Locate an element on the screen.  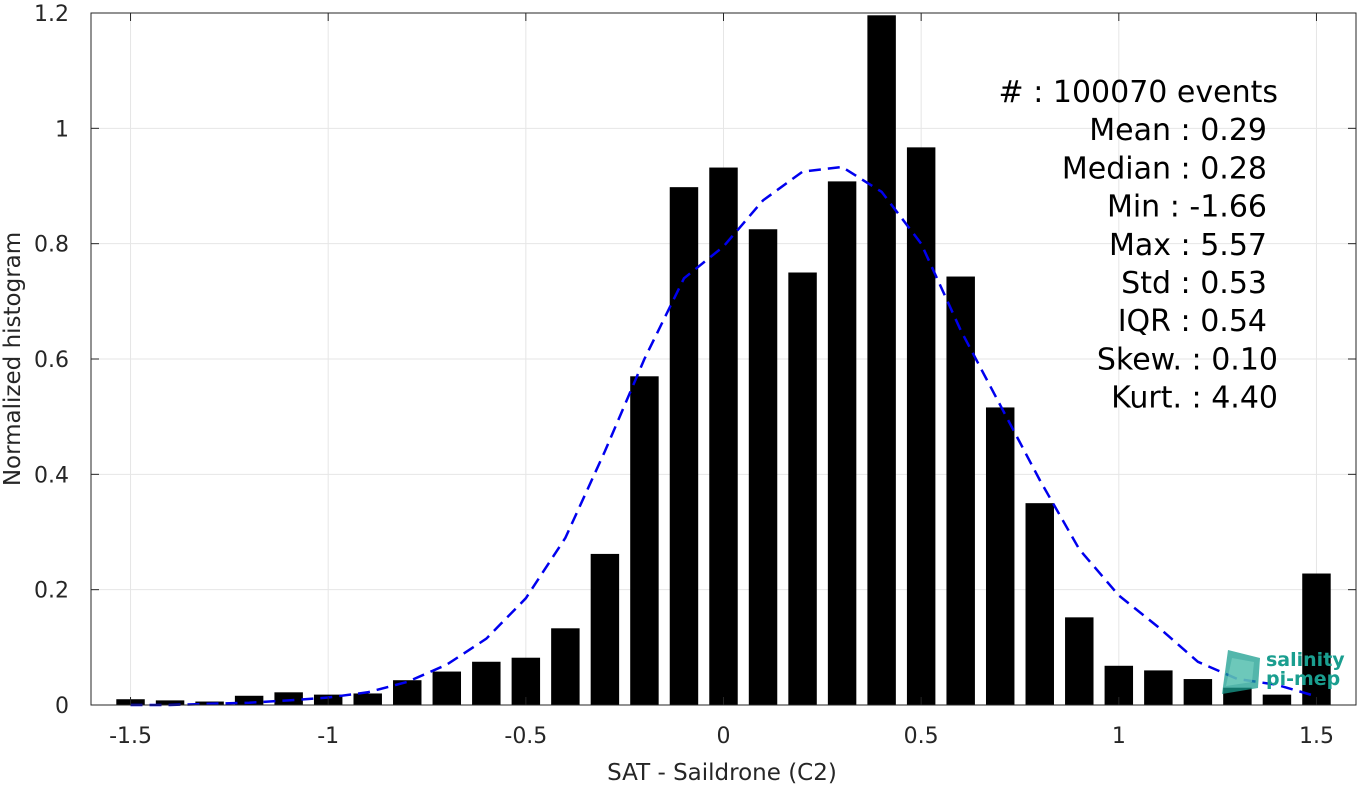
salinity-pi-mep-logo: salinity pi-mep is located at coordinates (1283, 671).